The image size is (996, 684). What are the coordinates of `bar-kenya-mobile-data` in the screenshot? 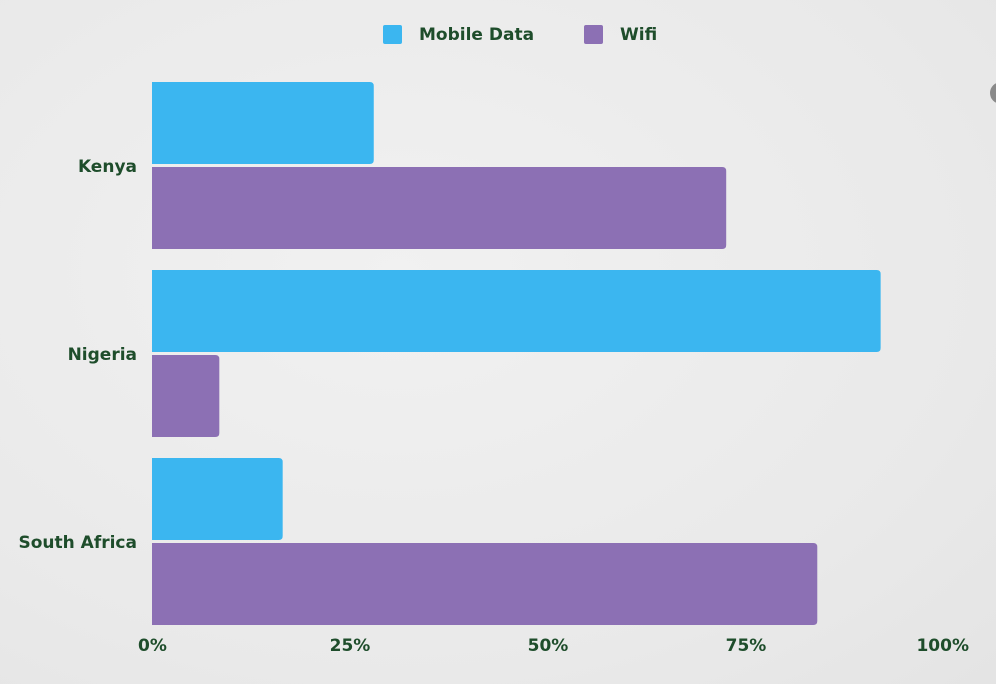 It's located at (263, 123).